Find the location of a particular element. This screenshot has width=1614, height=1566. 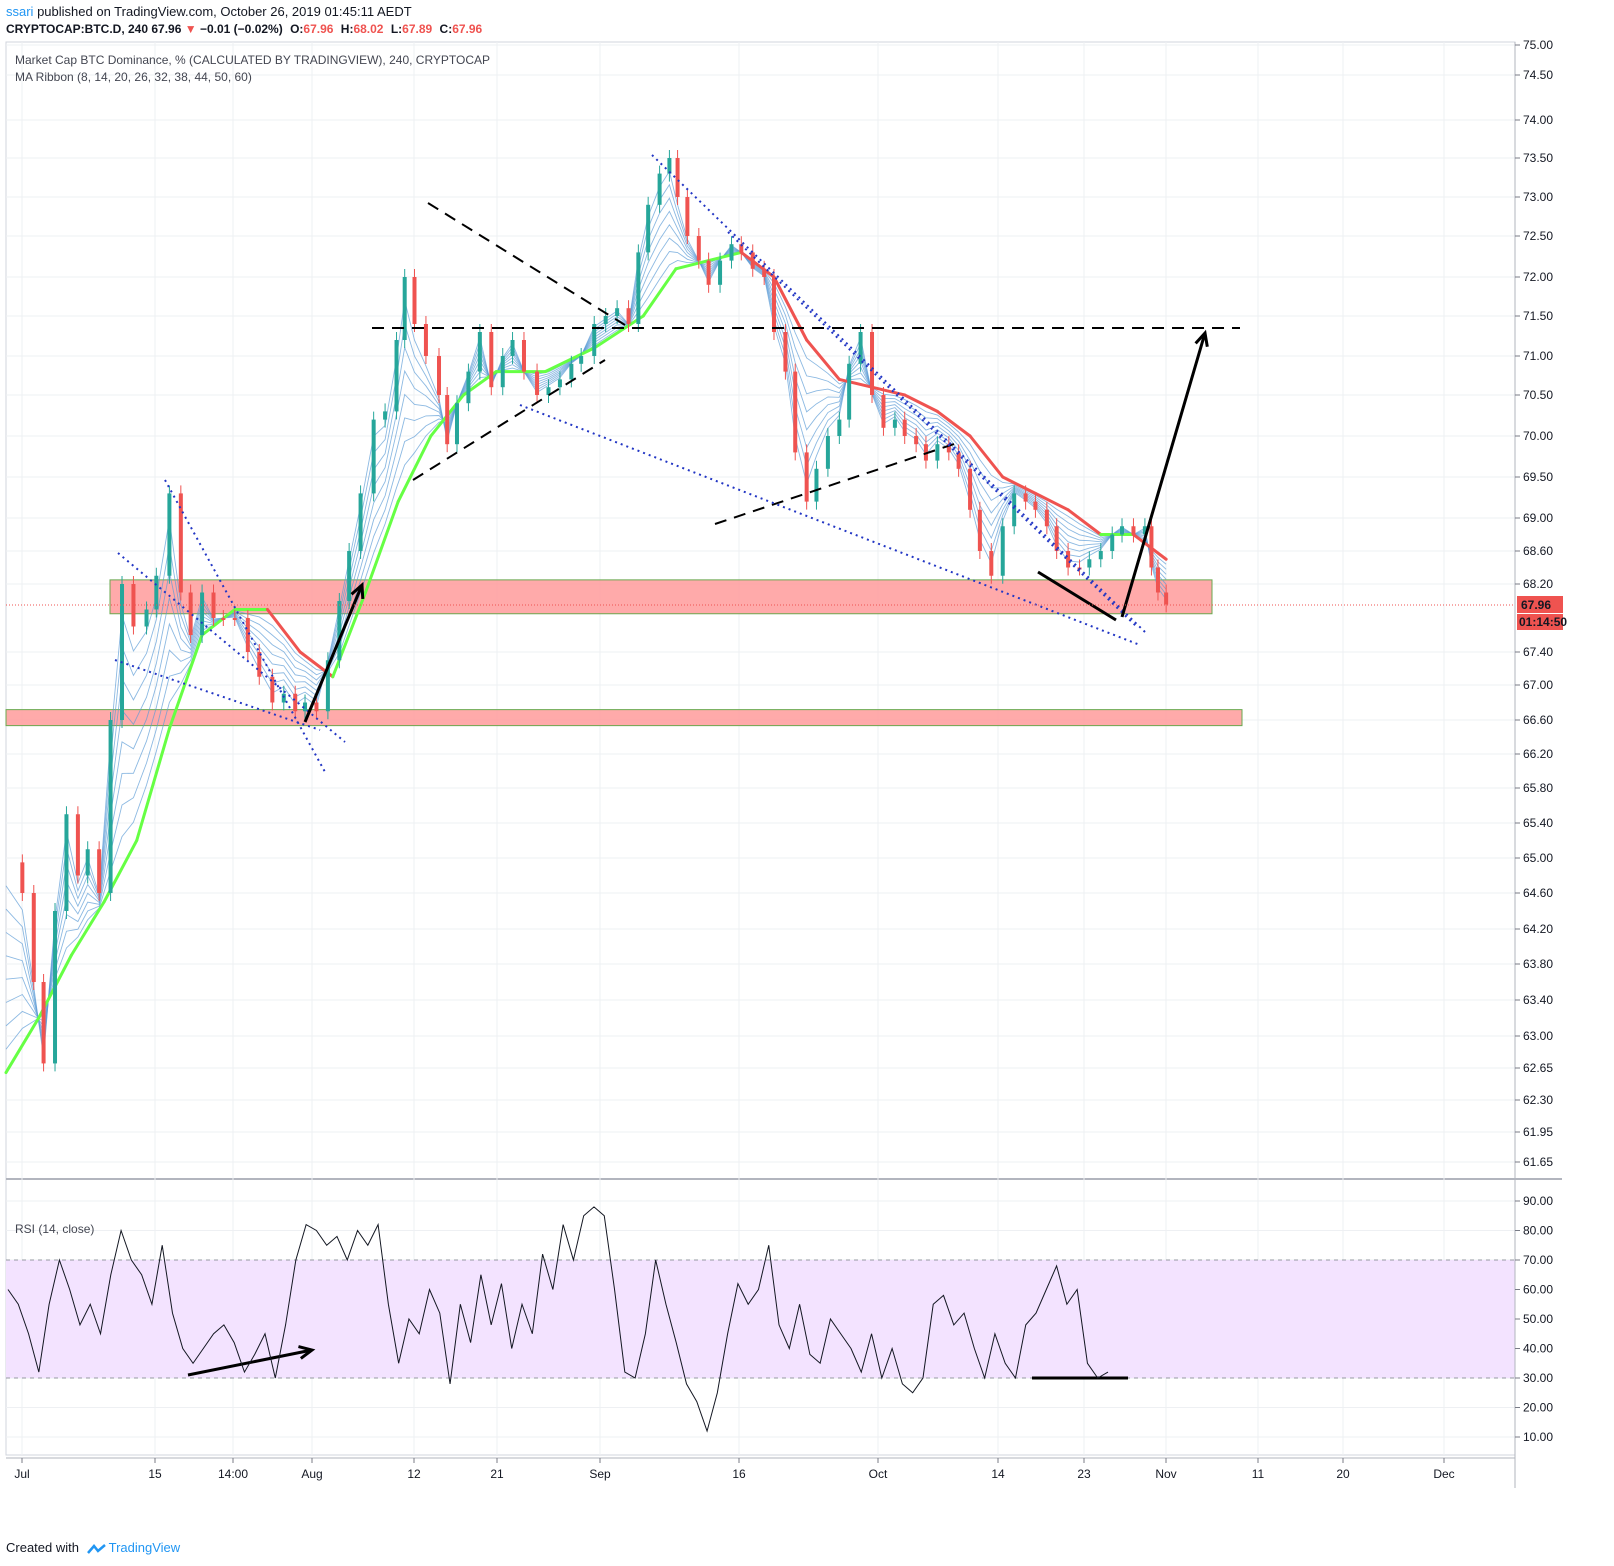

last-price: 67.96 is located at coordinates (166, 29).